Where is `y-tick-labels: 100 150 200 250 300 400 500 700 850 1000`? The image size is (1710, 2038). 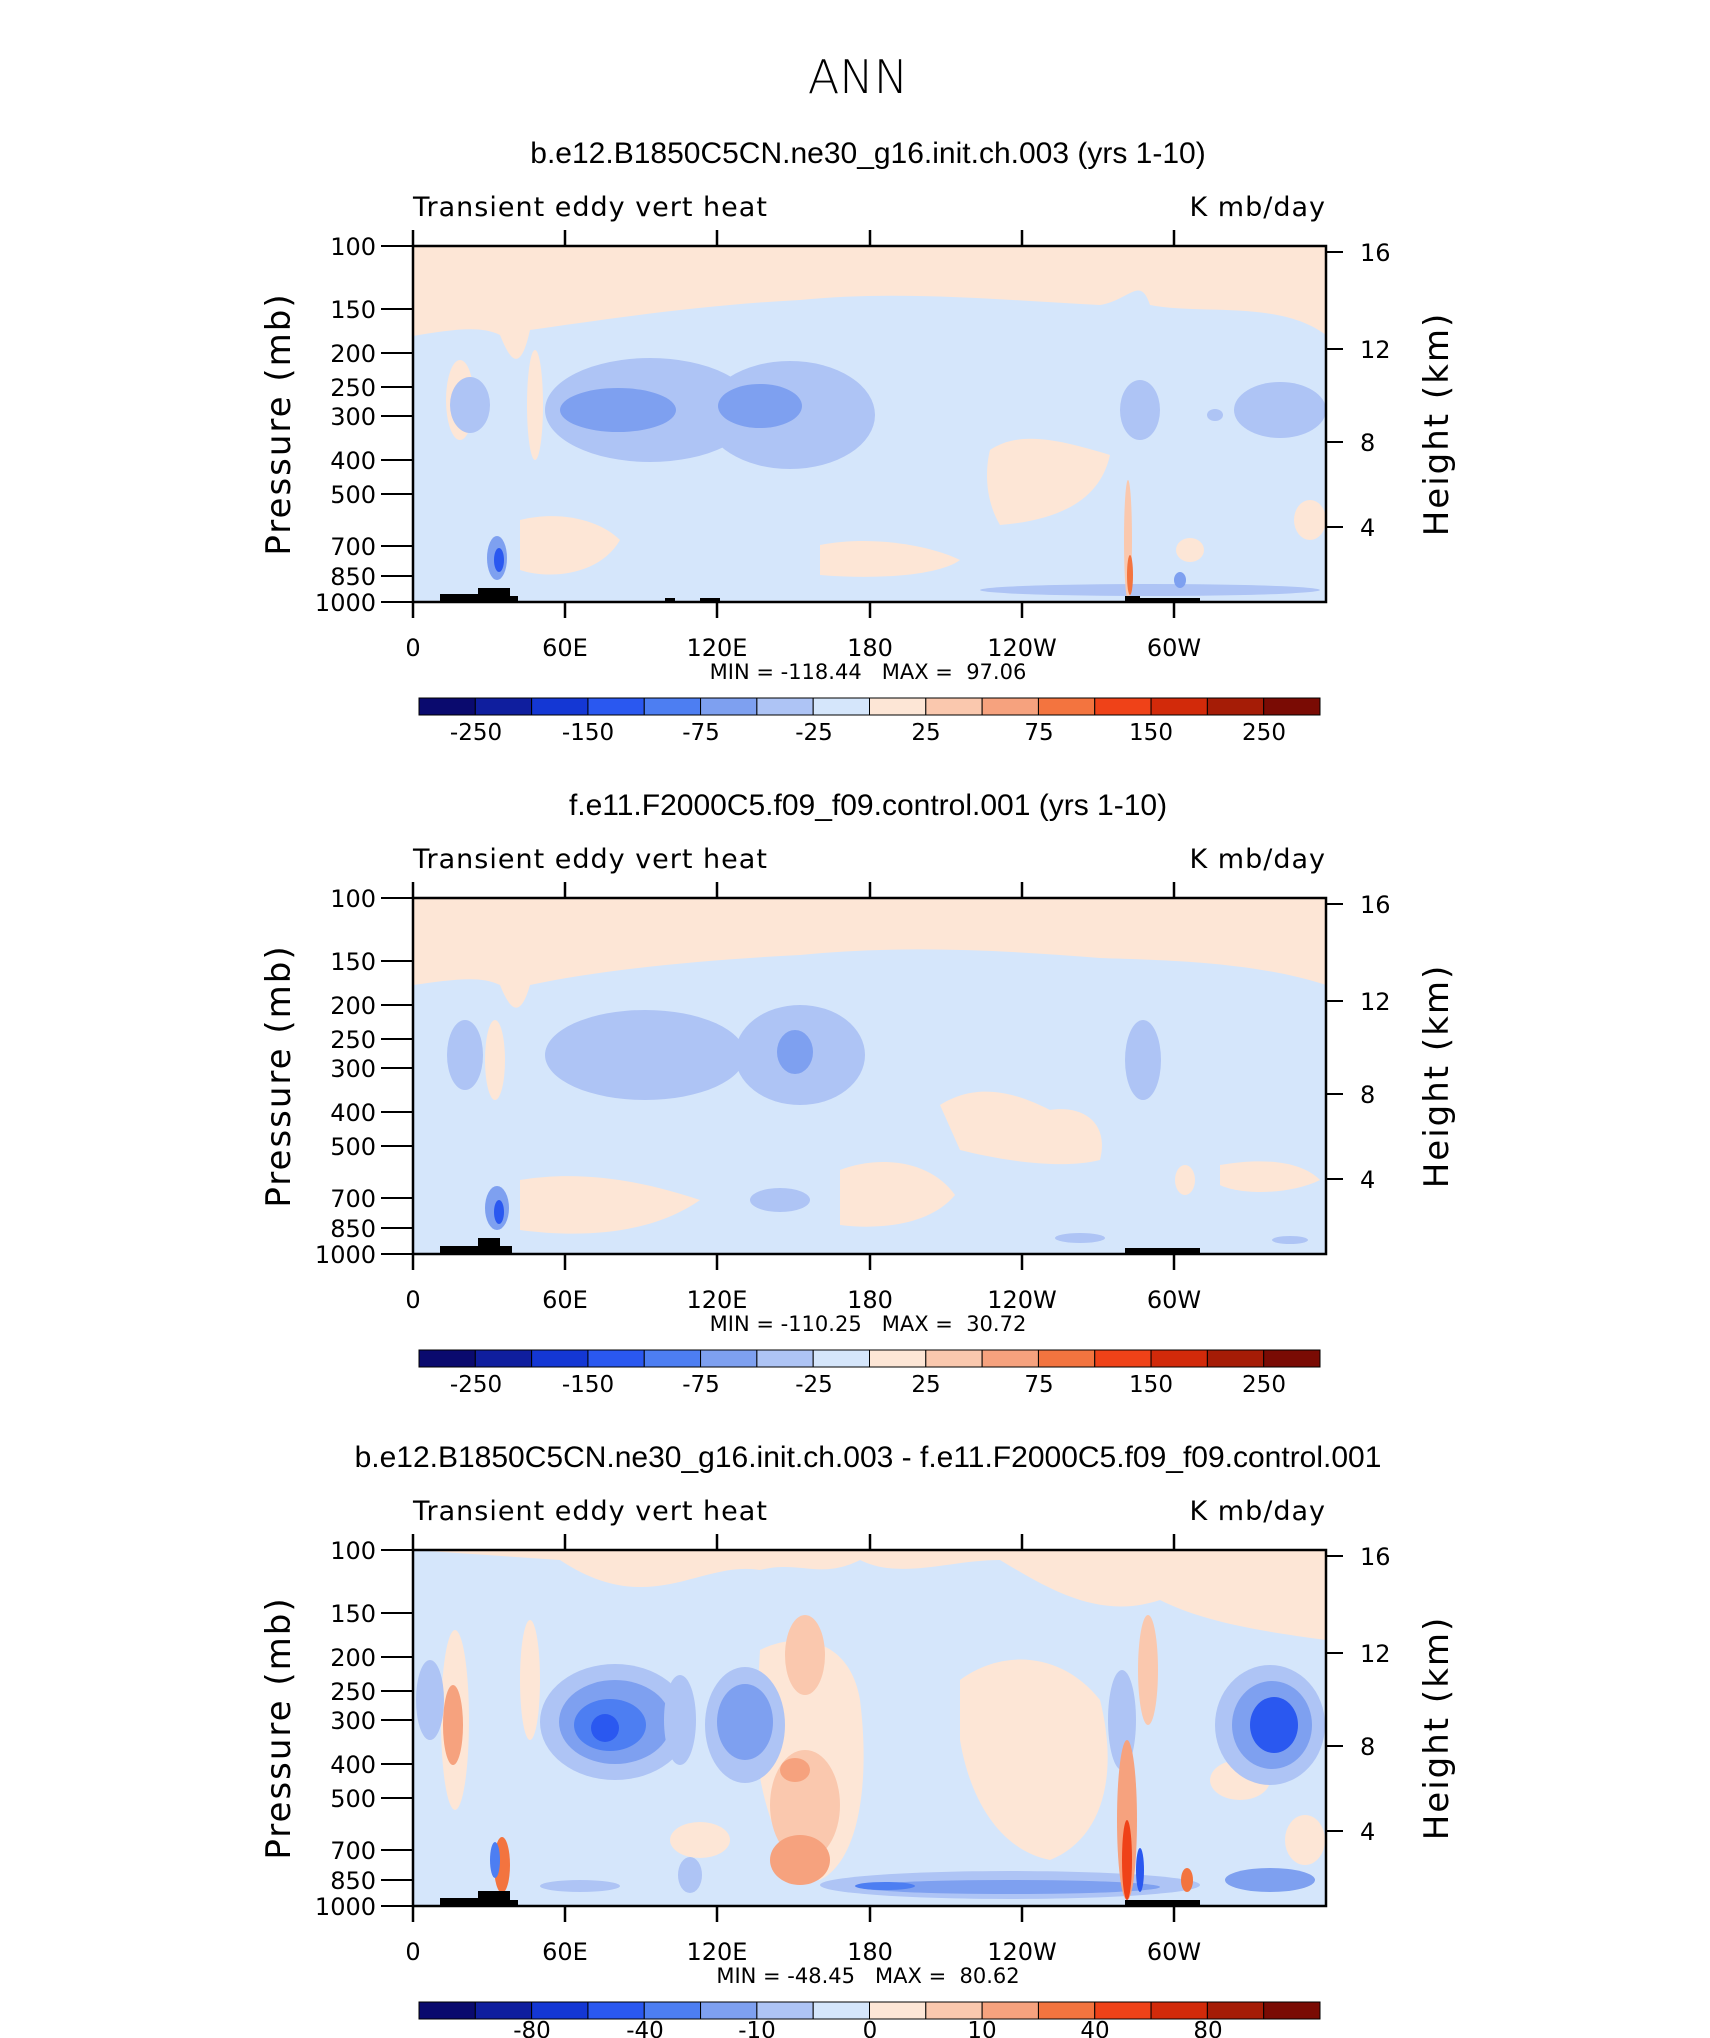
y-tick-labels: 100 150 200 250 300 400 500 700 850 1000 is located at coordinates (345, 1077).